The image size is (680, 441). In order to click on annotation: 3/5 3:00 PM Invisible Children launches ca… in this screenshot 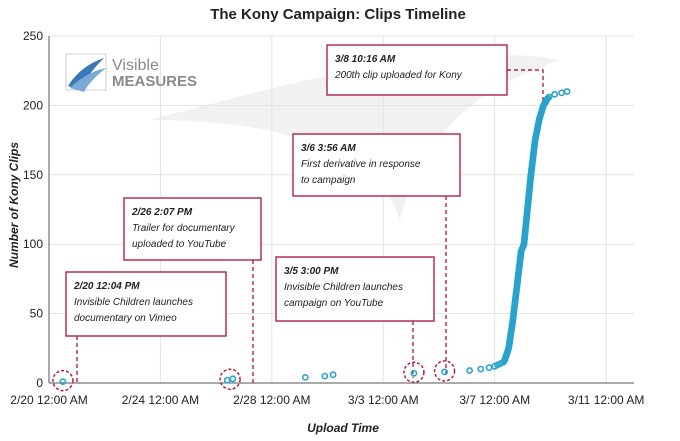, I will do `click(355, 289)`.